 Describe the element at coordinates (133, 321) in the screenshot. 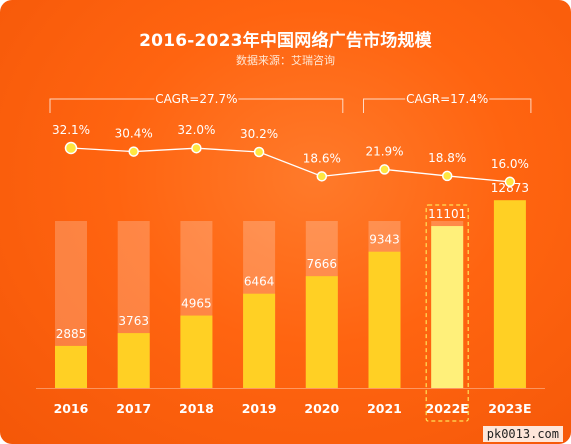

I see `bar-value-label: 3763` at that location.